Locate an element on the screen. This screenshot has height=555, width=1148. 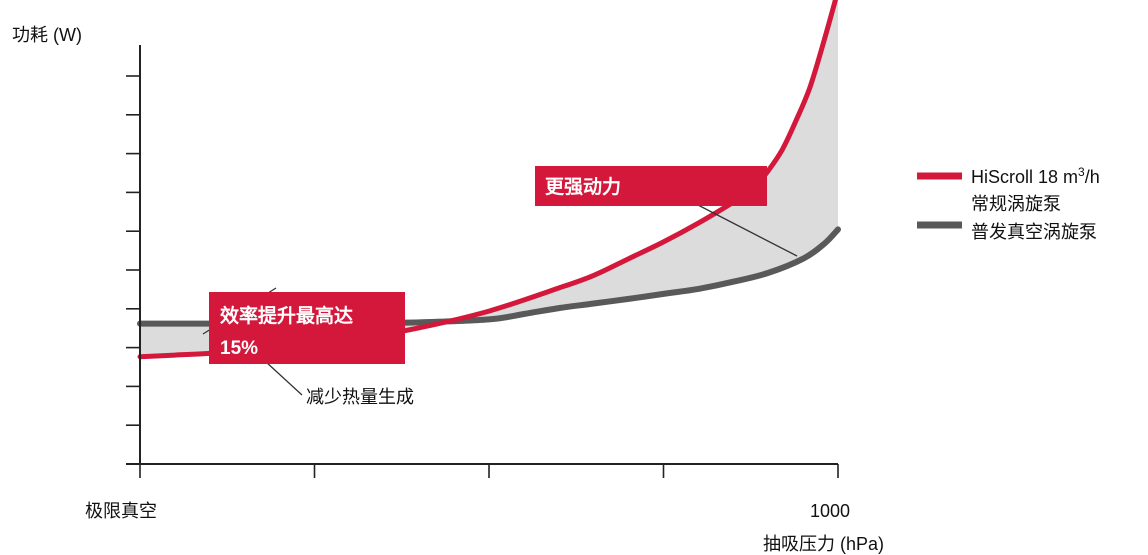
legend: HiScroll 18 m3/h 常规涡旋泵 普发真空涡旋泵 is located at coordinates (1008, 203).